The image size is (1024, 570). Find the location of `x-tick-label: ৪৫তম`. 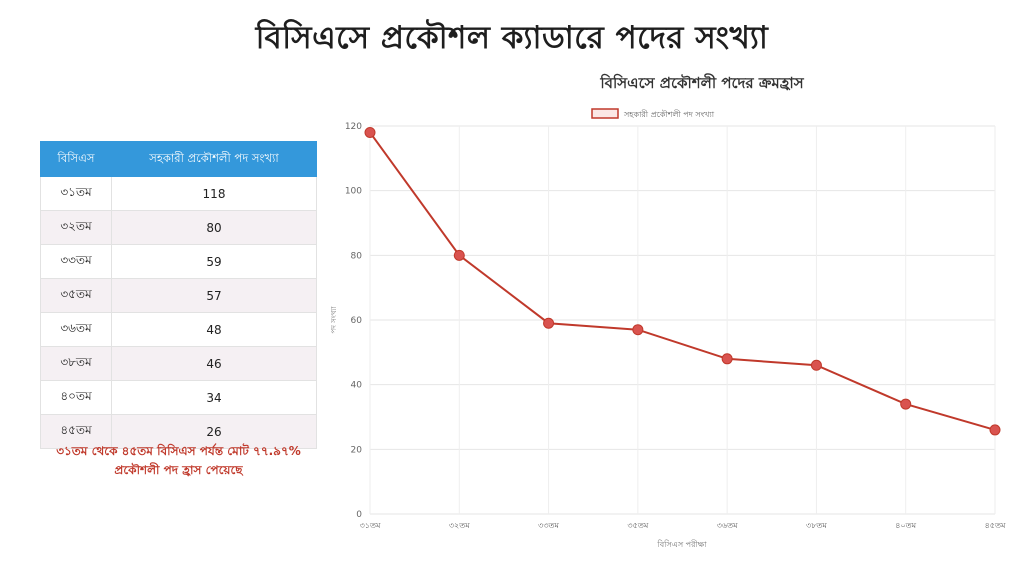

x-tick-label: ৪৫তম is located at coordinates (995, 525).